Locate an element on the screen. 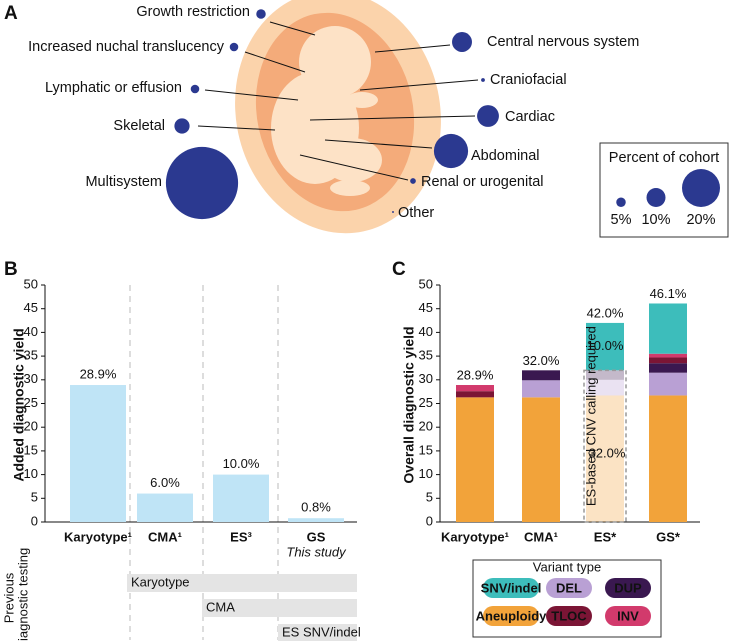 The image size is (734, 641). previous-testing-label: Karyotype is located at coordinates (160, 581).